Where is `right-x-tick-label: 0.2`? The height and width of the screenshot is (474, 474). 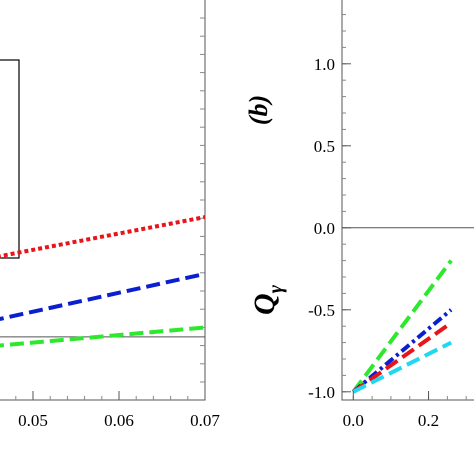
right-x-tick-label: 0.2 is located at coordinates (428, 420).